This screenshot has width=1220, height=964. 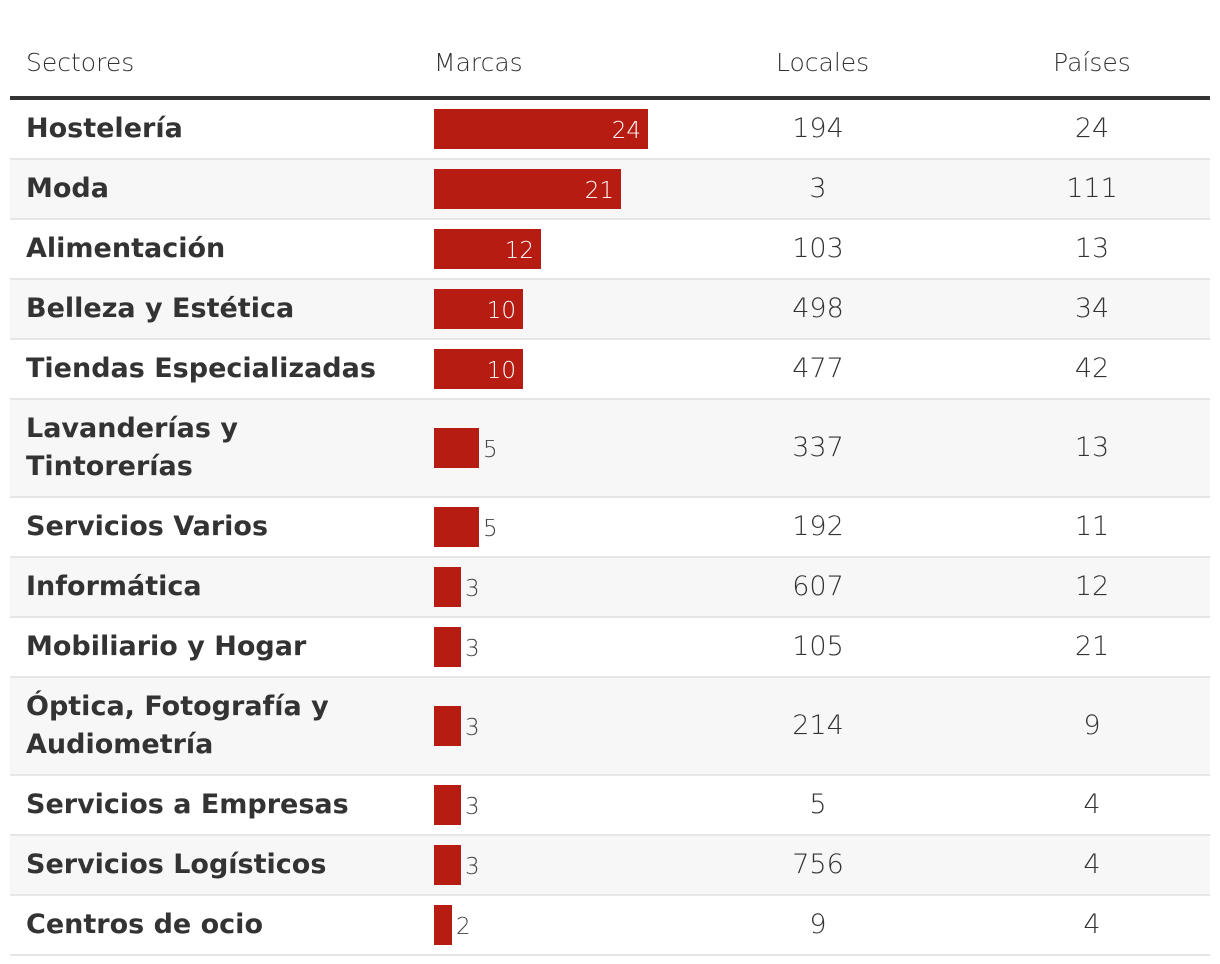 I want to click on locales-value: 3, so click(x=818, y=188).